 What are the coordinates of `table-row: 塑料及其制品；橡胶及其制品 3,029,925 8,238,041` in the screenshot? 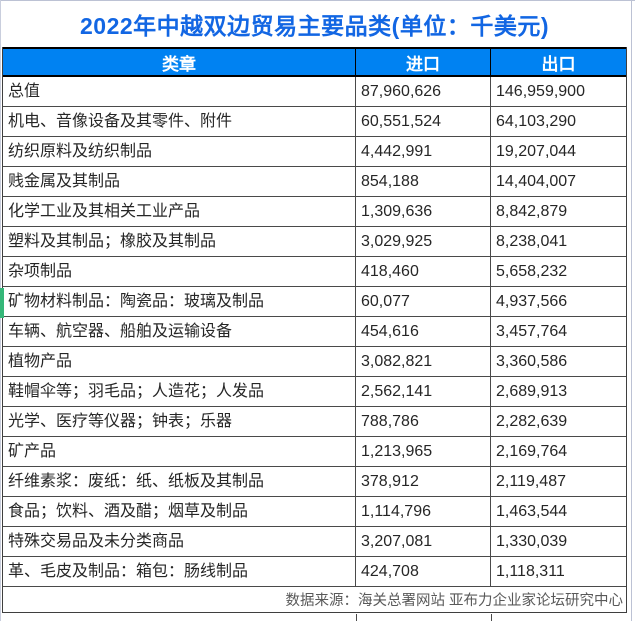 It's located at (314, 242).